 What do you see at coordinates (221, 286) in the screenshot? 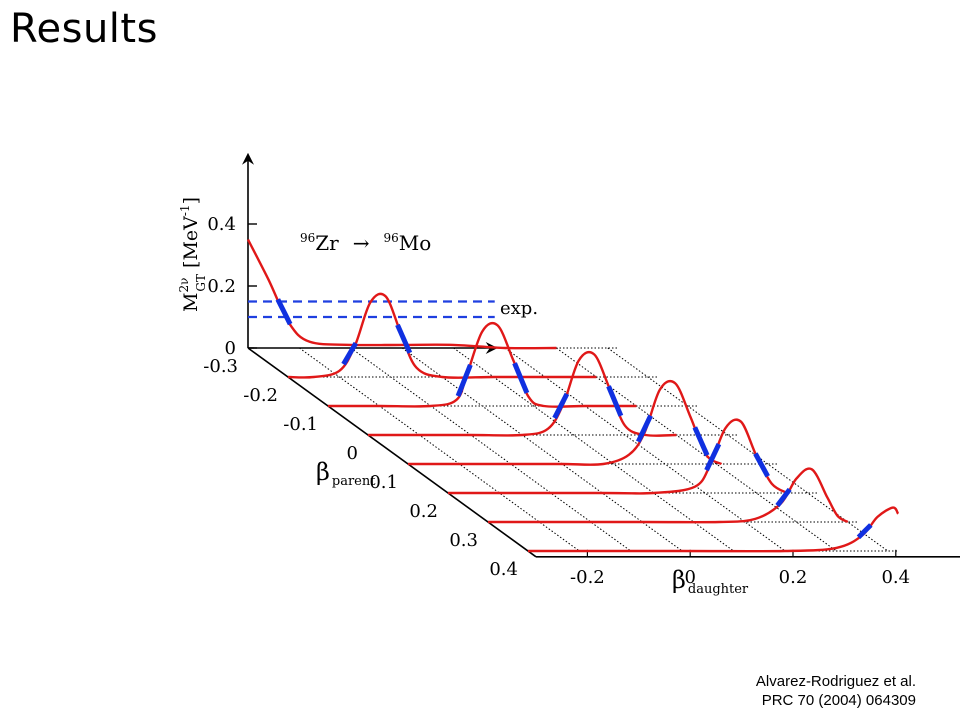
I see `z-tick-label: 0.2` at bounding box center [221, 286].